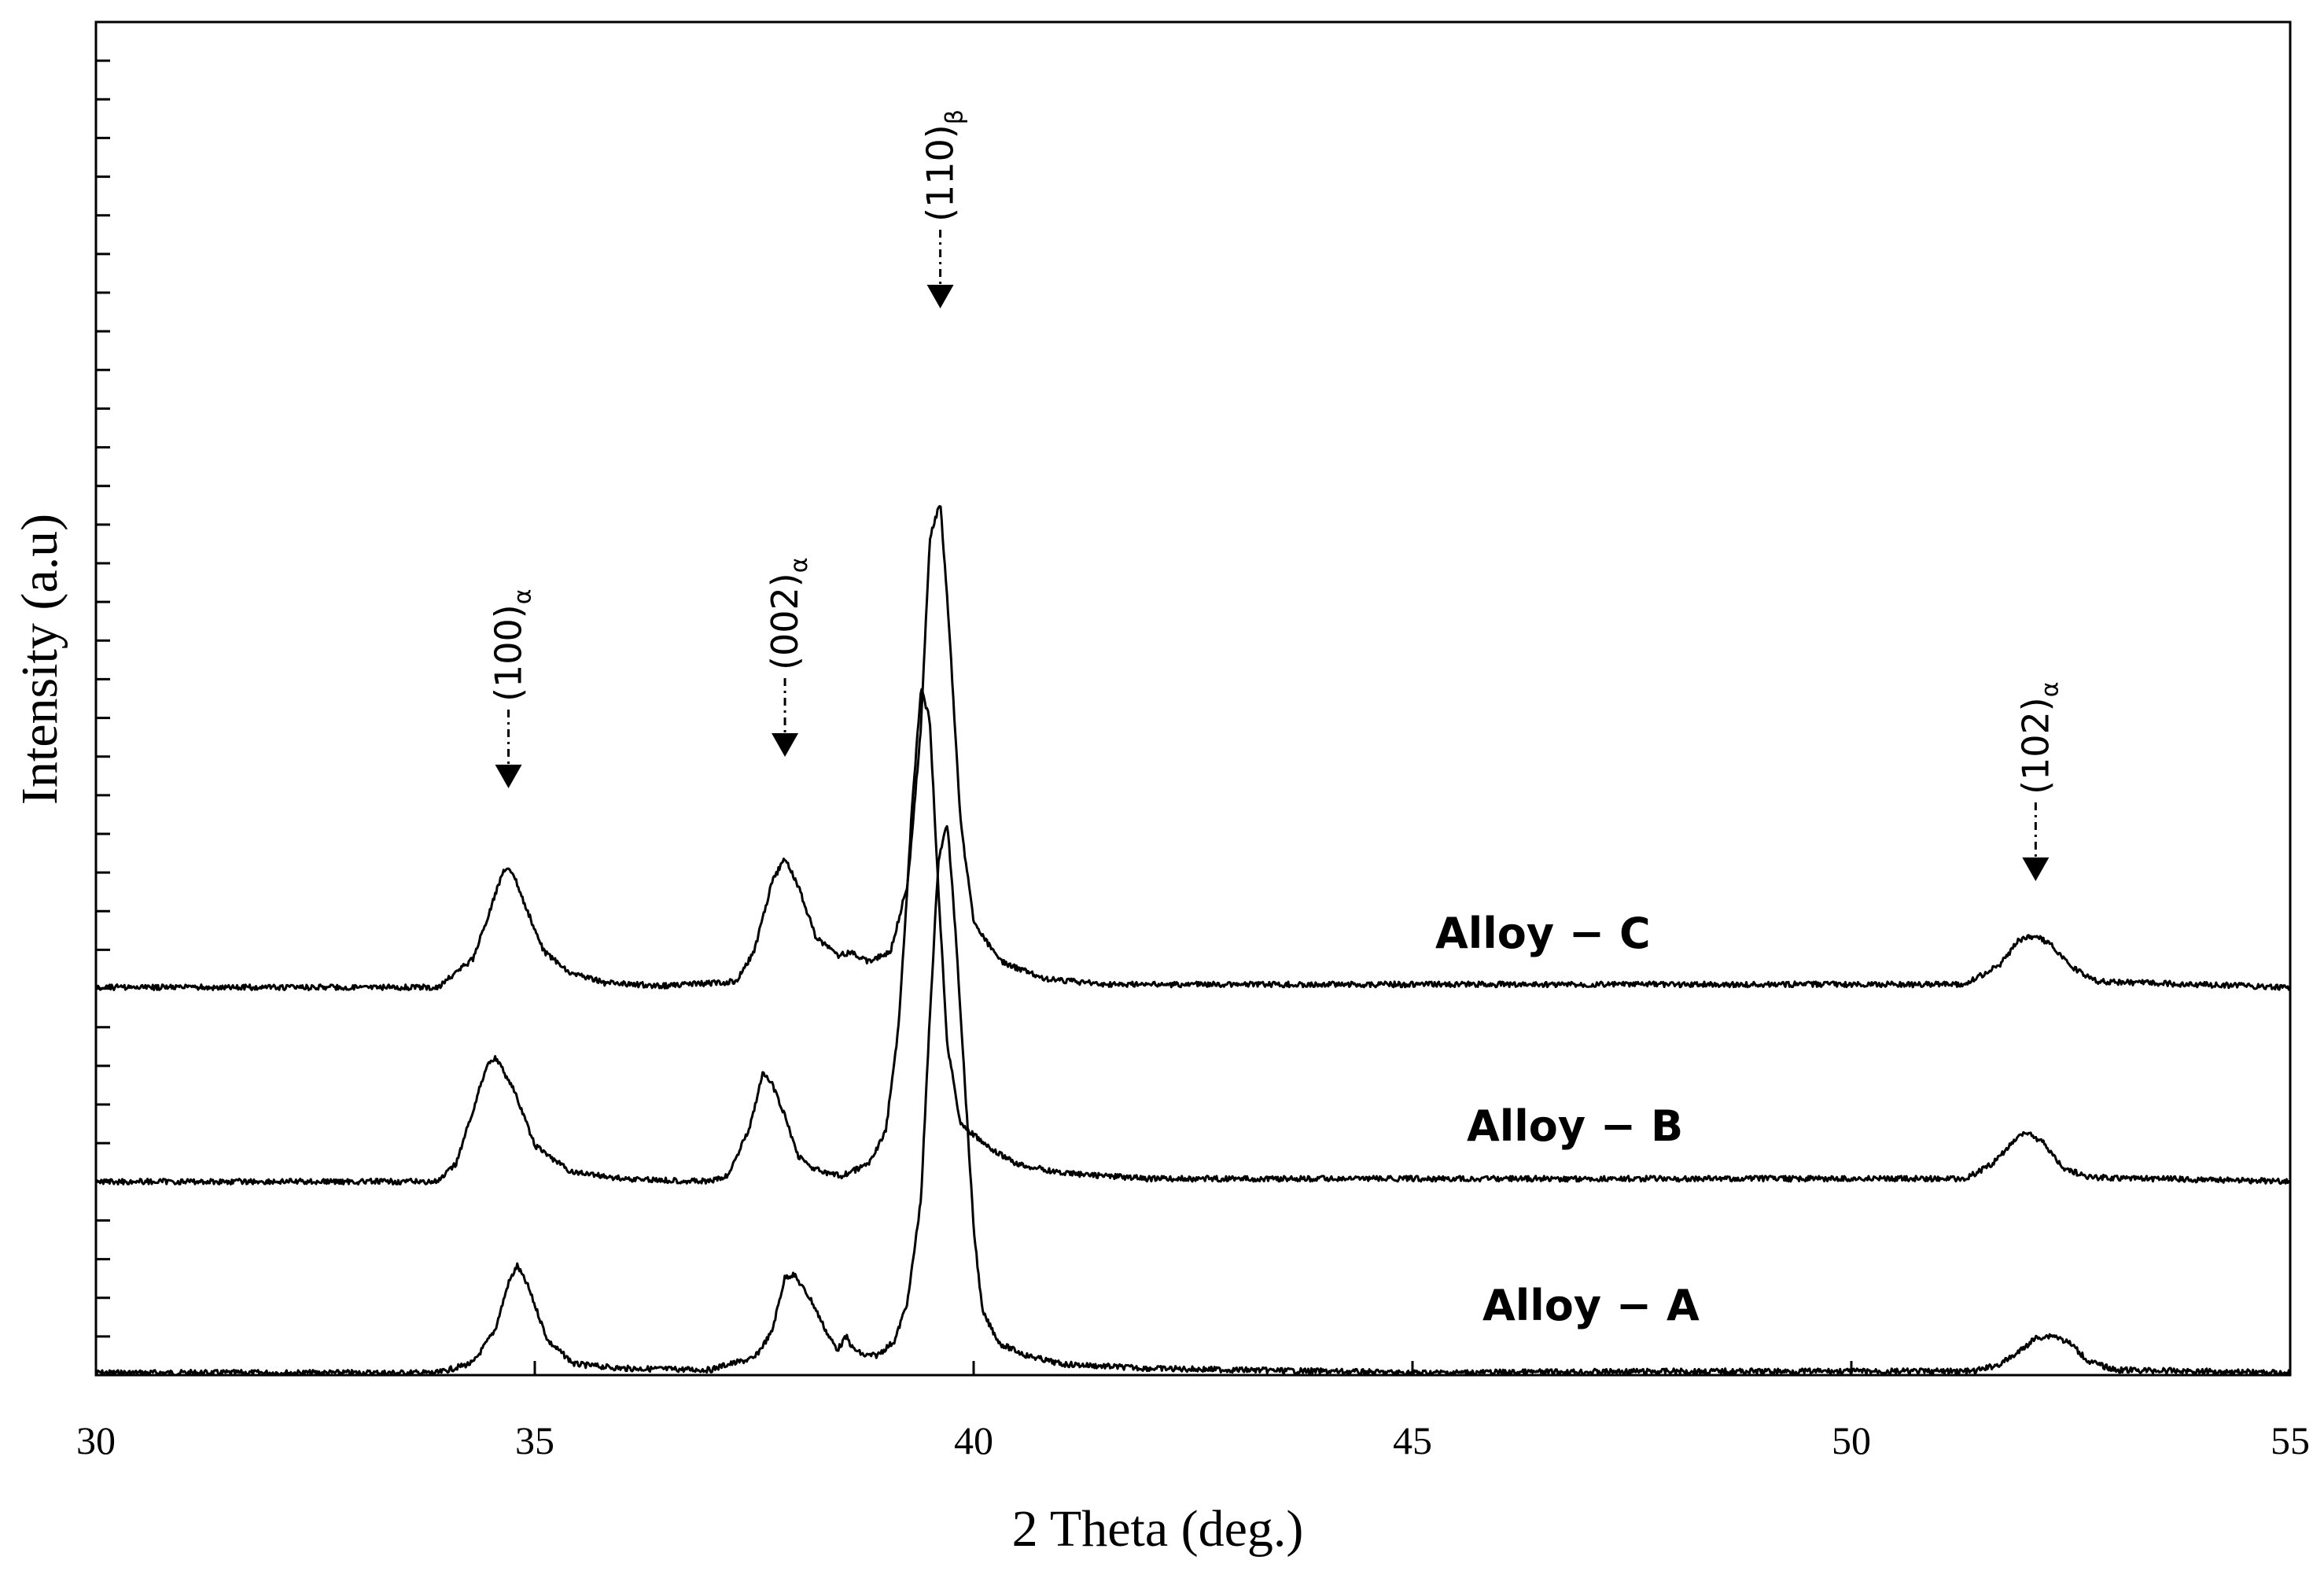 The width and height of the screenshot is (2324, 1571). Describe the element at coordinates (509, 653) in the screenshot. I see `peak-hkl: (100)` at that location.